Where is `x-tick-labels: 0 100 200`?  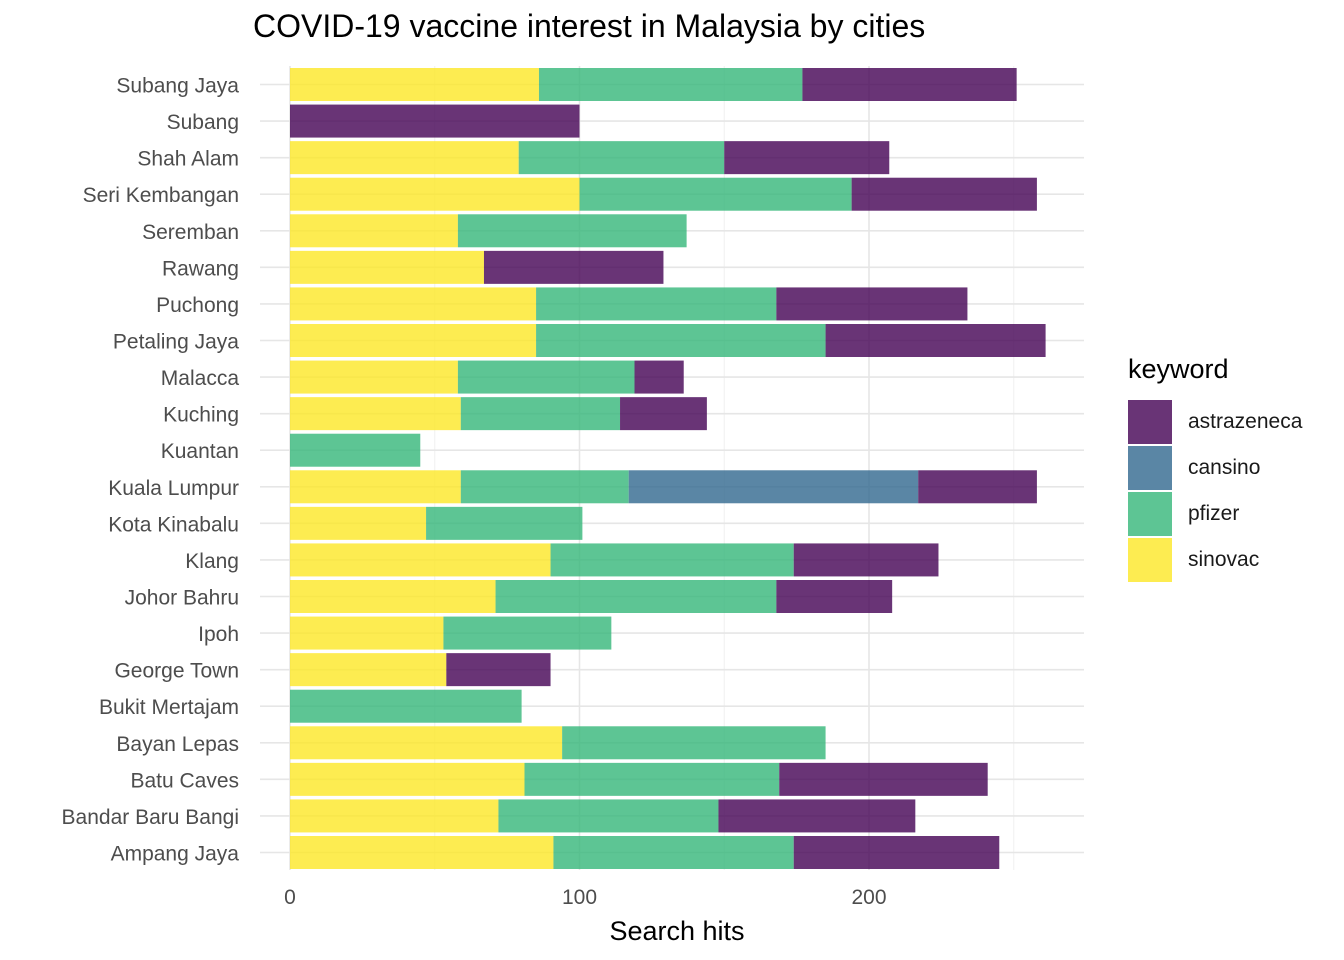
x-tick-labels: 0 100 200 is located at coordinates (585, 897).